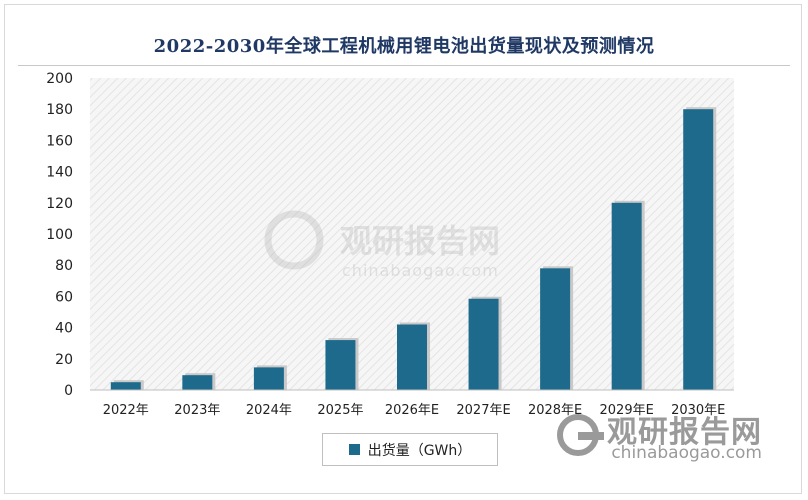 The height and width of the screenshot is (500, 808). Describe the element at coordinates (580, 435) in the screenshot. I see `corner-watermark-logo-icon` at that location.